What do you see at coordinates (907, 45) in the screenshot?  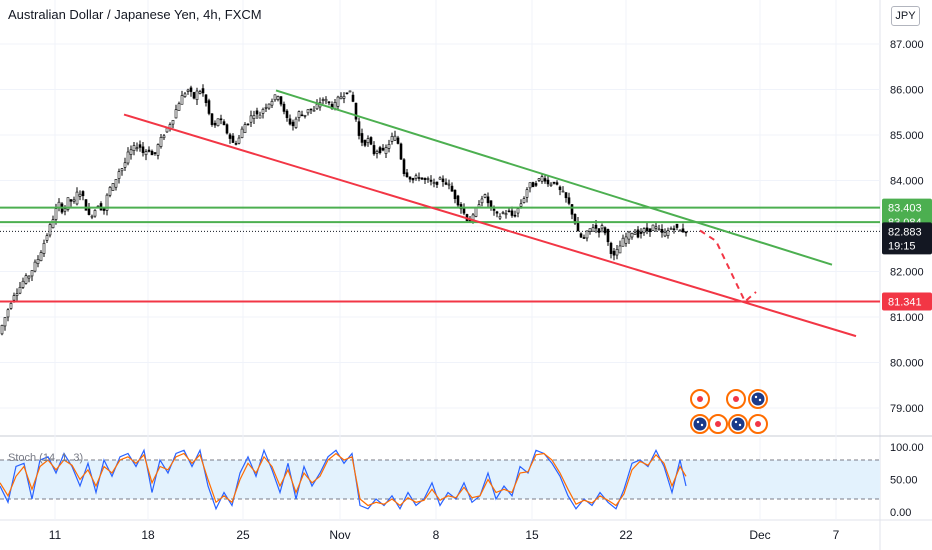 I see `y-tick-label: 87.000` at bounding box center [907, 45].